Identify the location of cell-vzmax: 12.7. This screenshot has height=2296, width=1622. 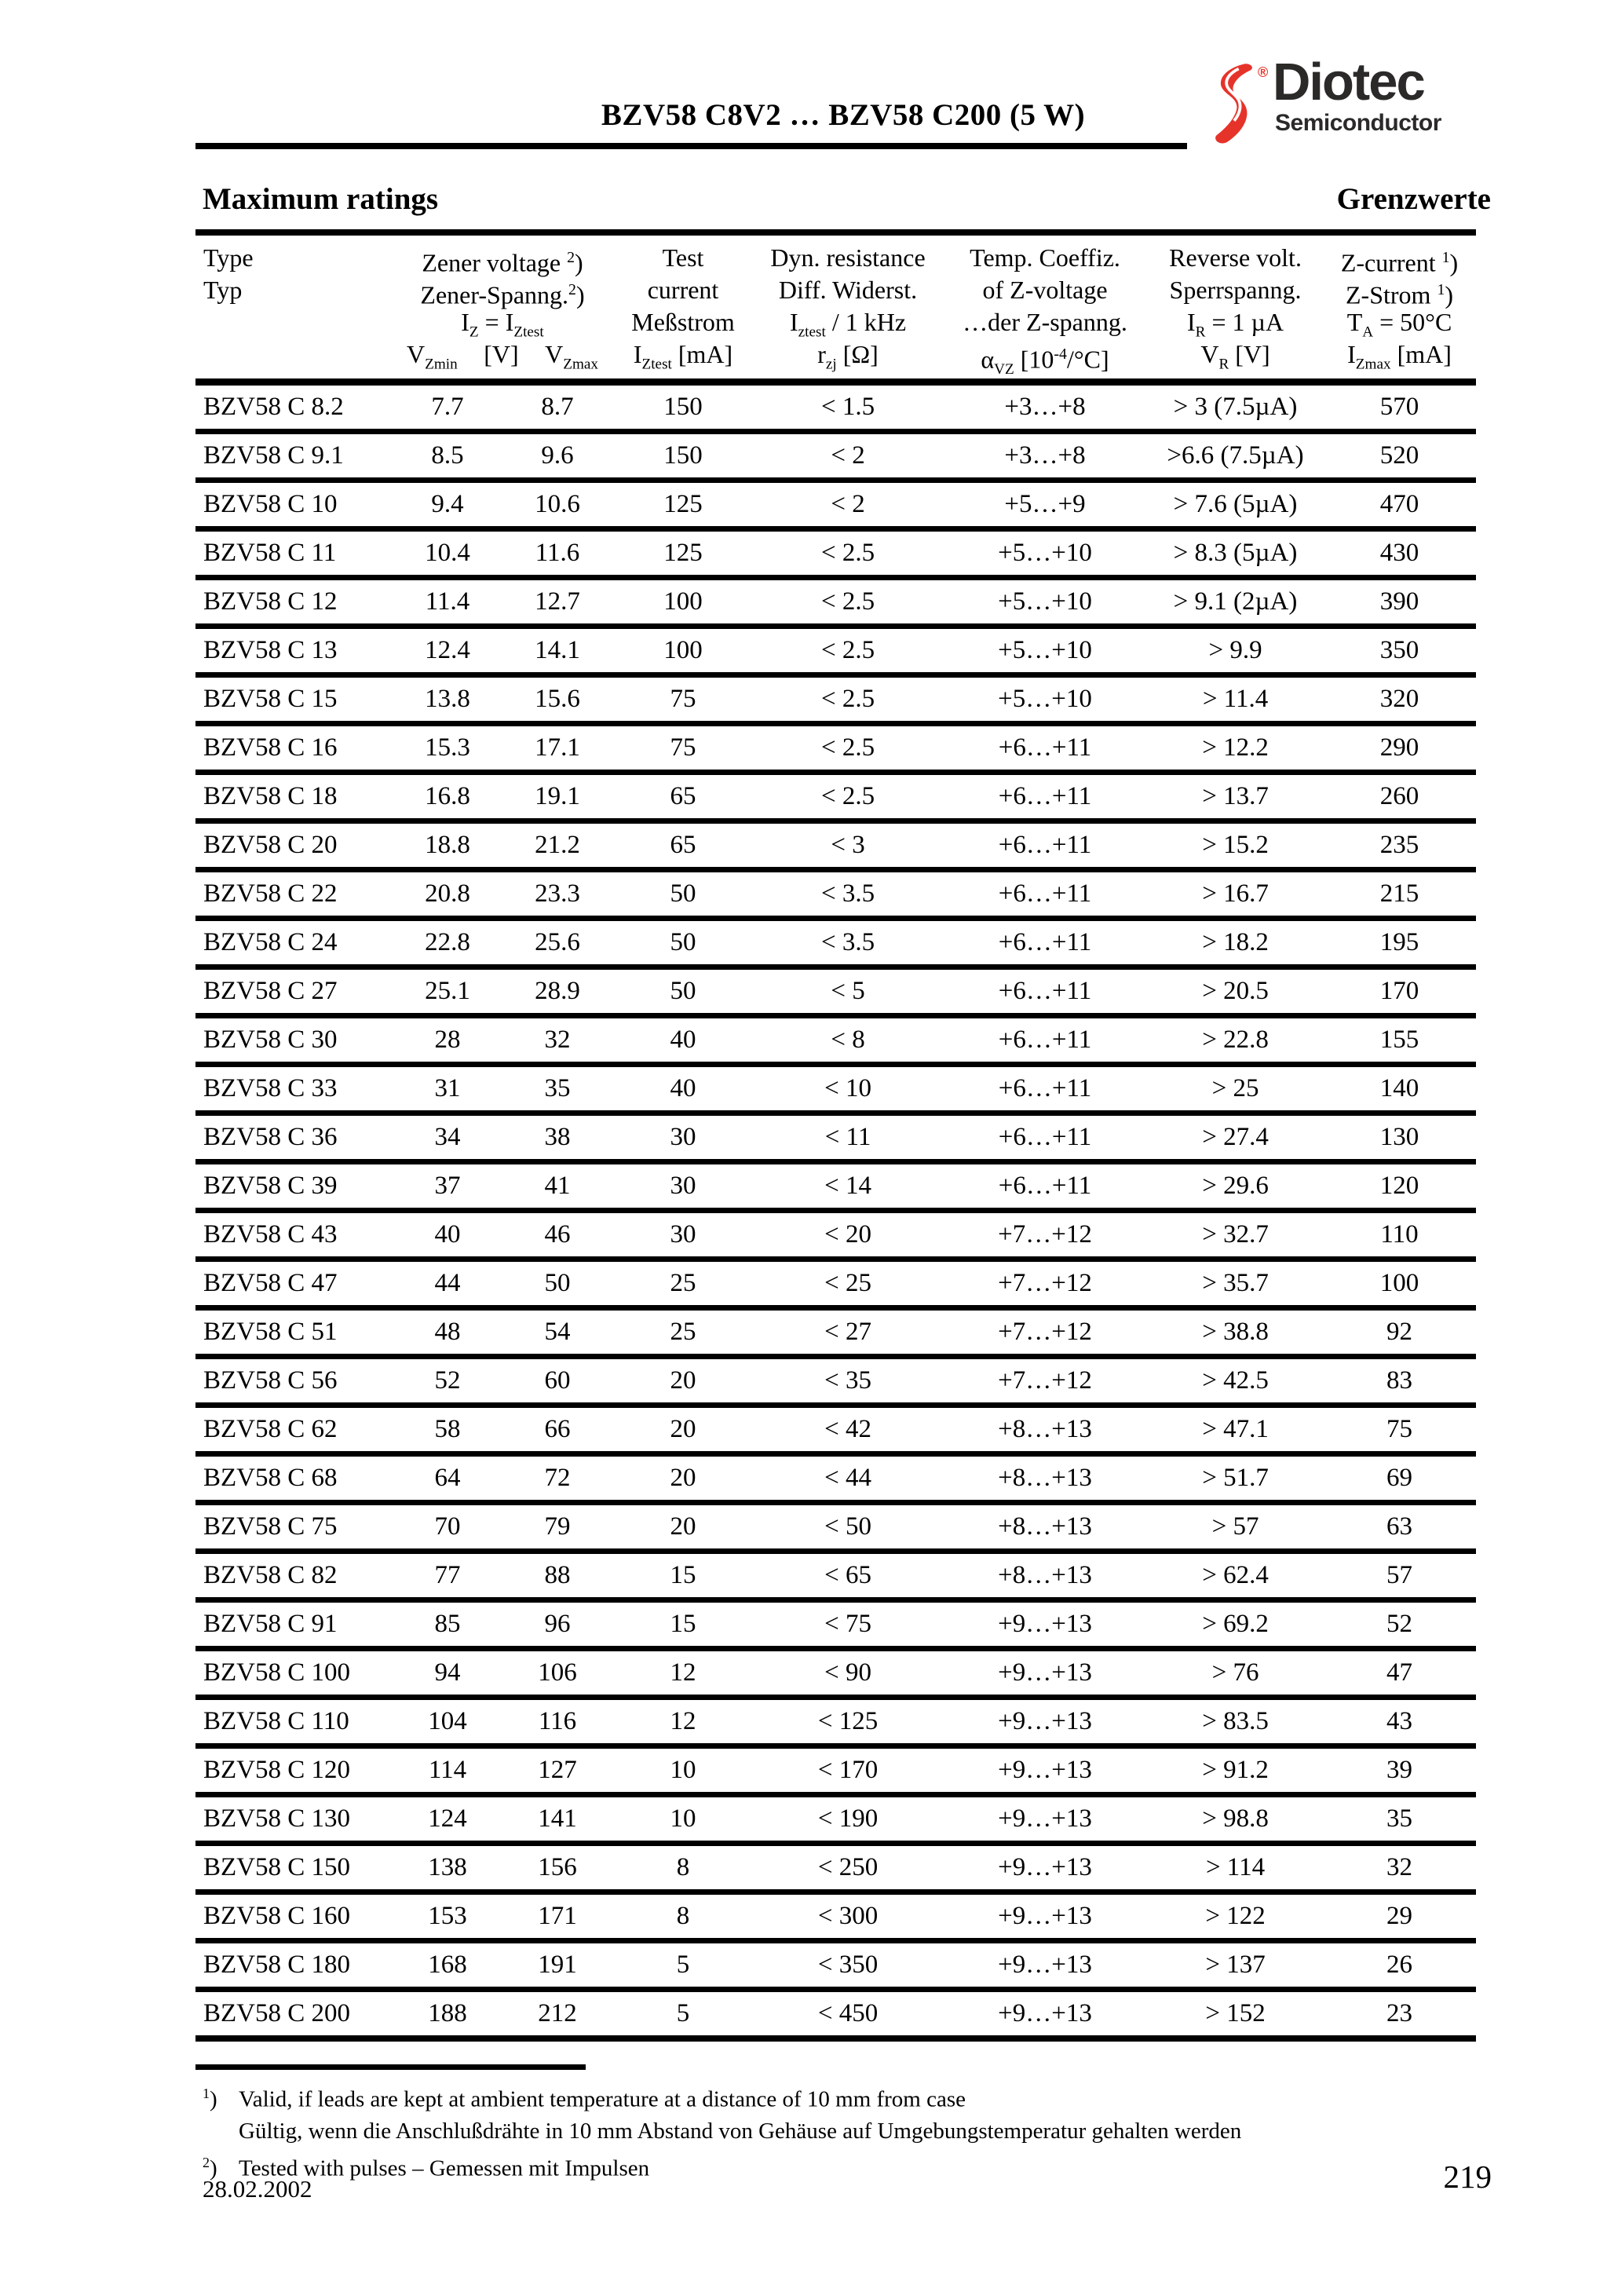
(557, 603).